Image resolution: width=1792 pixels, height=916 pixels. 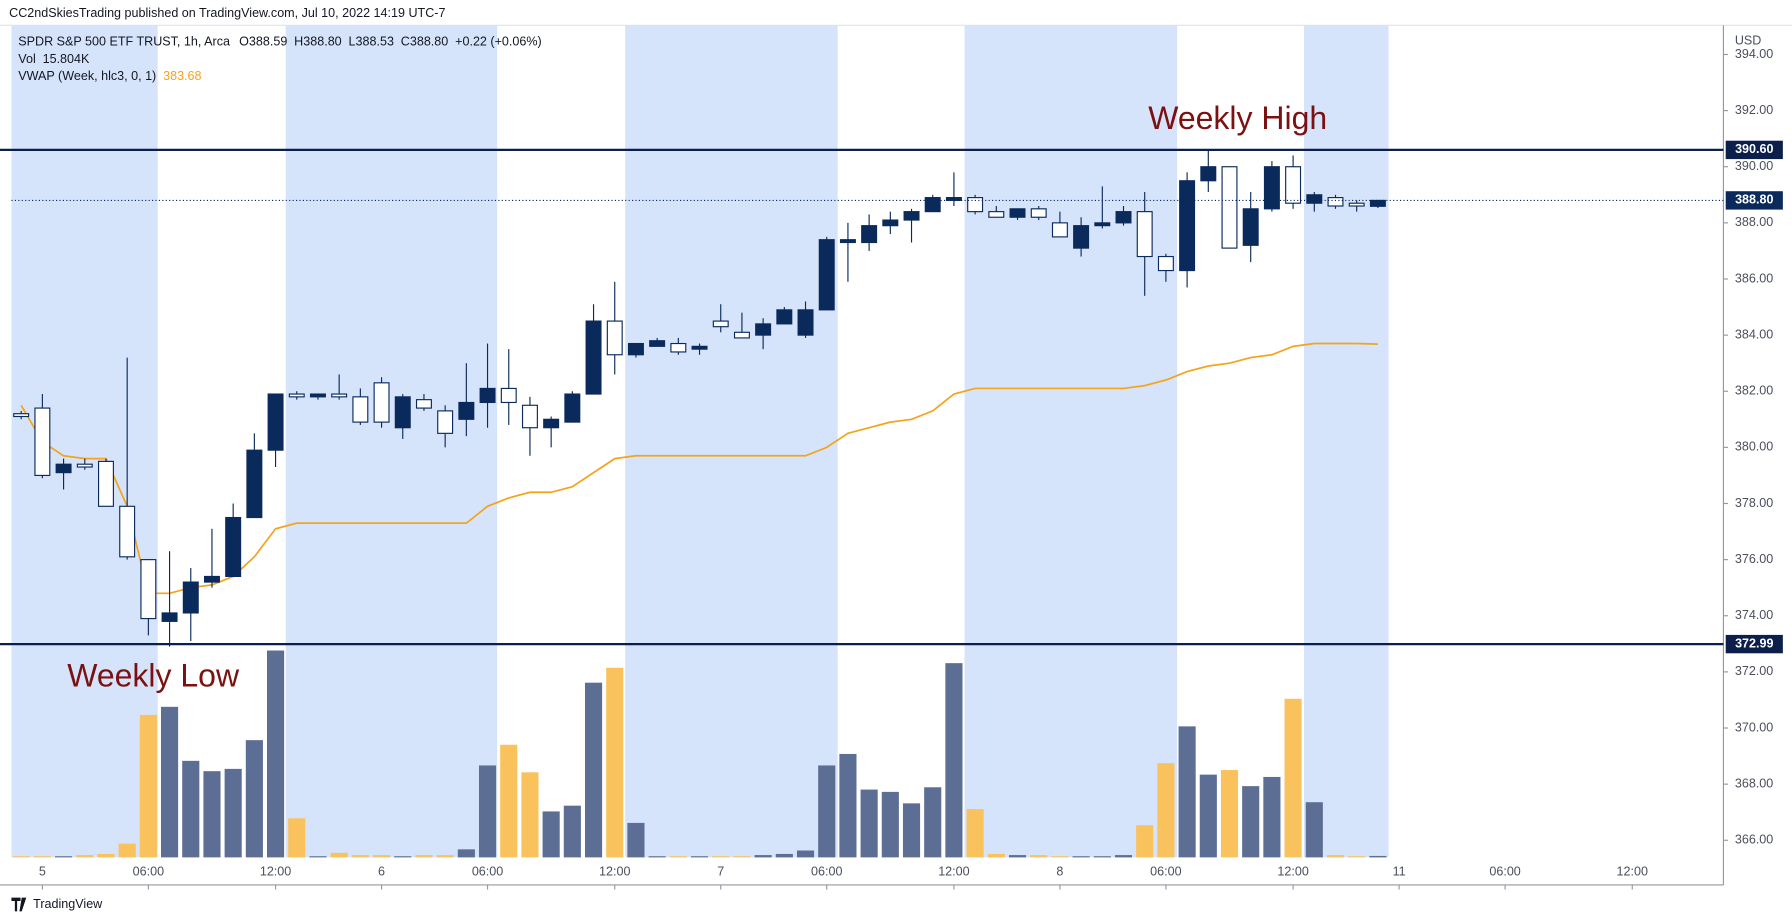 What do you see at coordinates (68, 904) in the screenshot?
I see `footer: TradingView` at bounding box center [68, 904].